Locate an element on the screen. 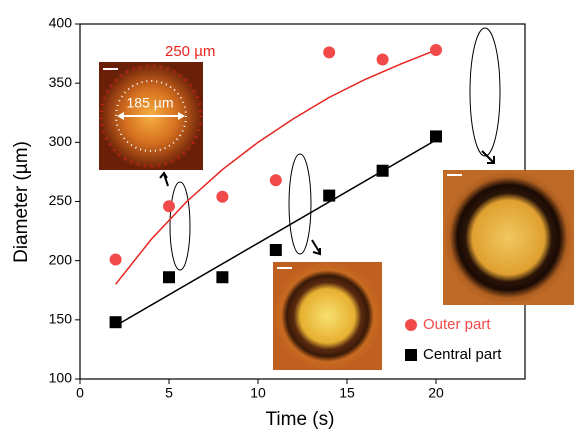 The width and height of the screenshot is (574, 437). outer-label: 250 µm is located at coordinates (190, 51).